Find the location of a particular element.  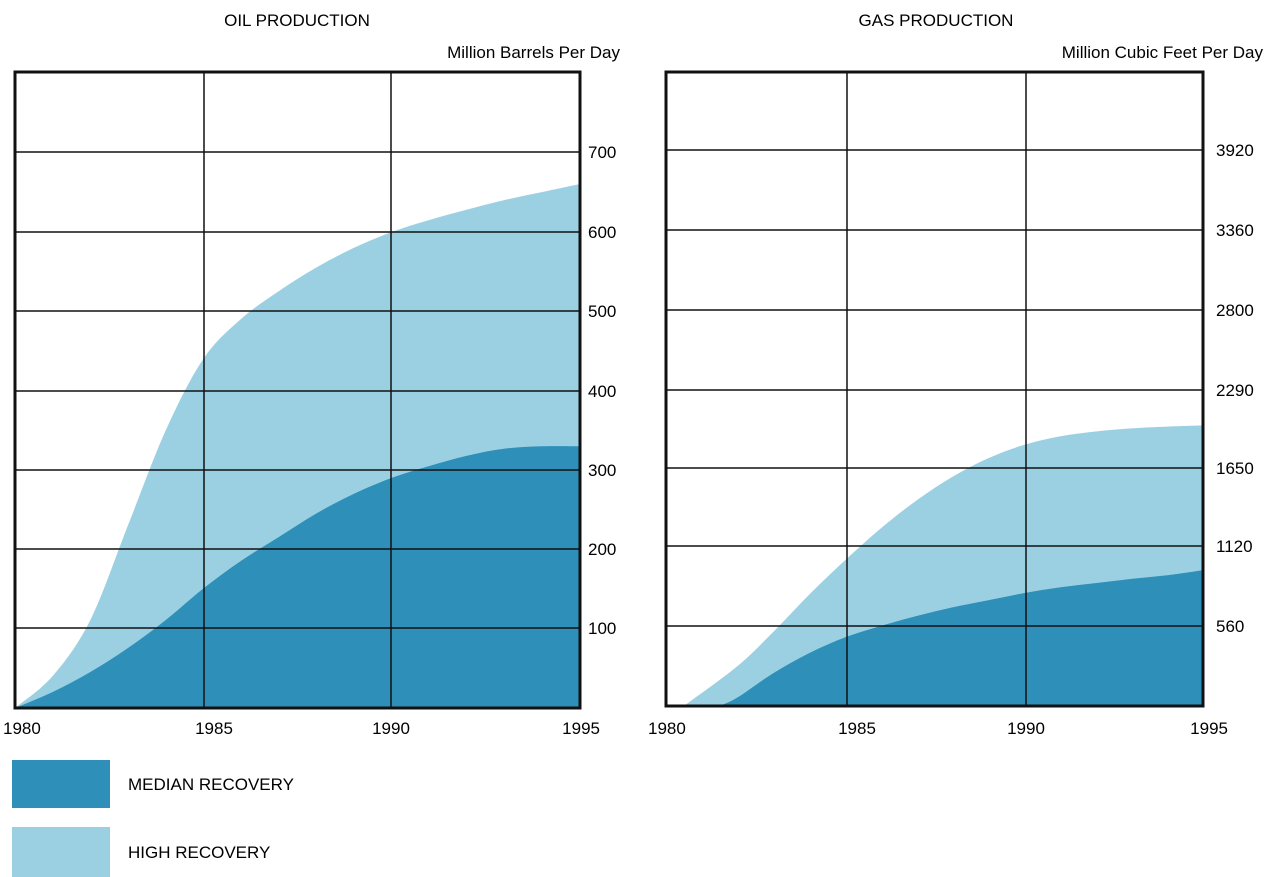

gas-y-tick: 3360 is located at coordinates (1235, 230).